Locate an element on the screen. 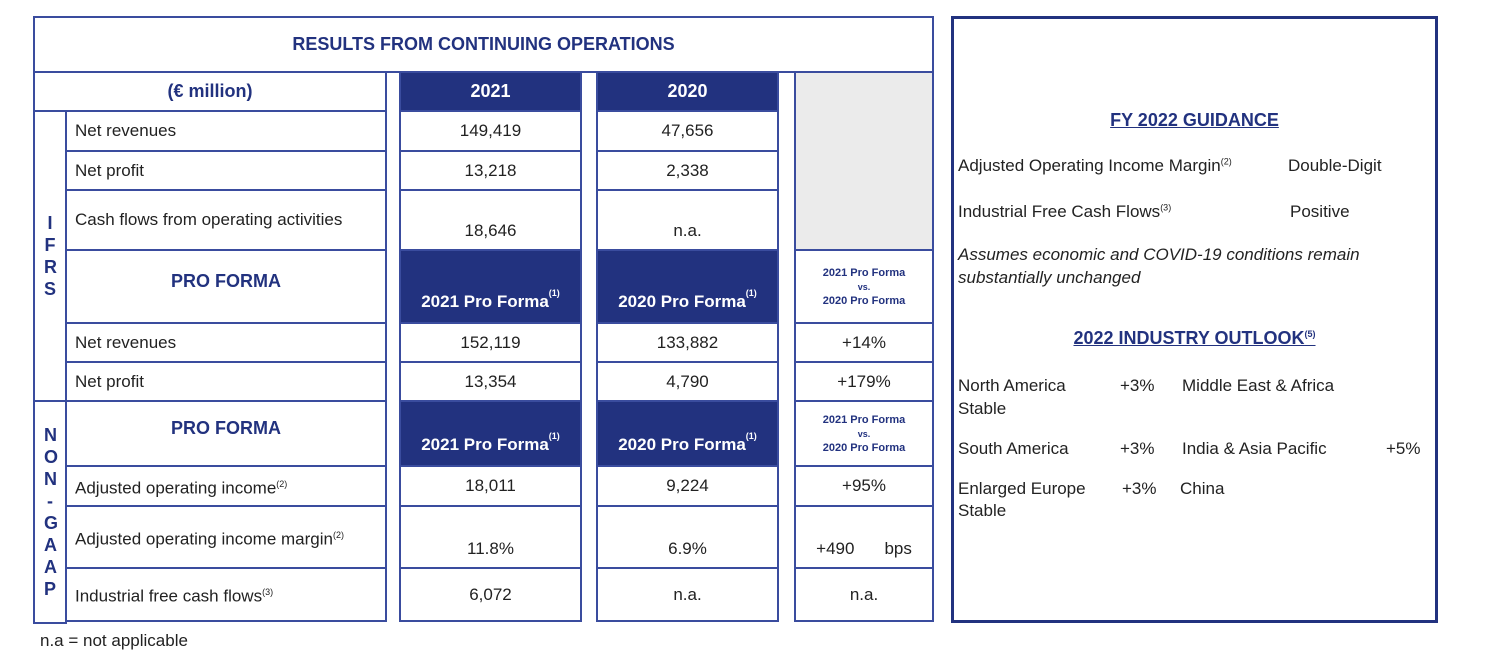 This screenshot has width=1500, height=657. value-cell: 133,882 is located at coordinates (687, 342).